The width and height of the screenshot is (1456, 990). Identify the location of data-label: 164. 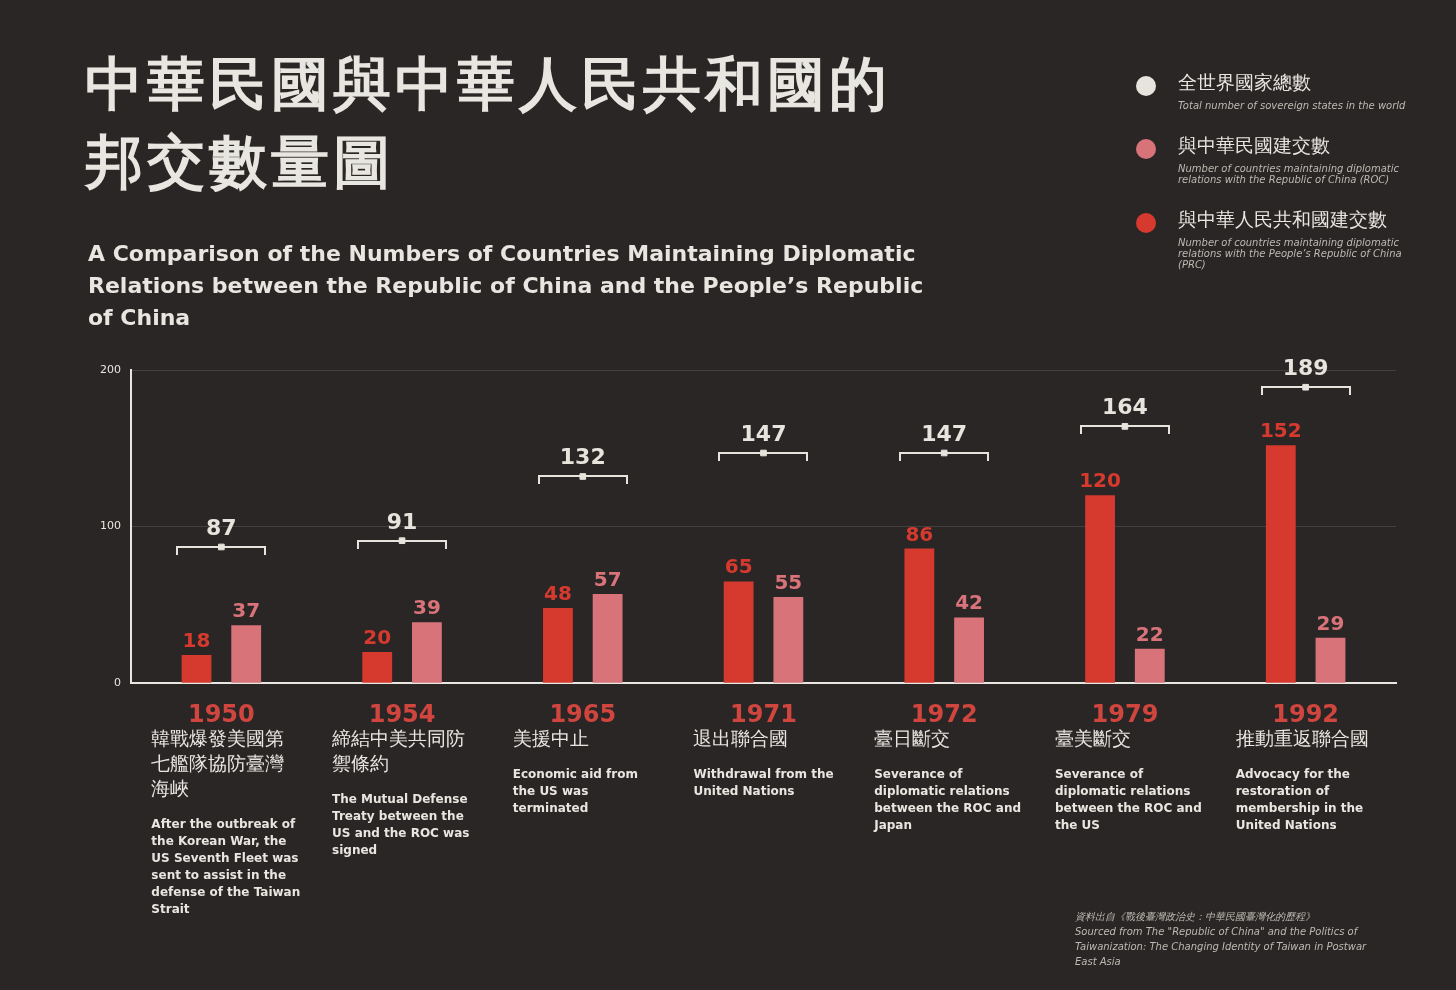
(1124, 407).